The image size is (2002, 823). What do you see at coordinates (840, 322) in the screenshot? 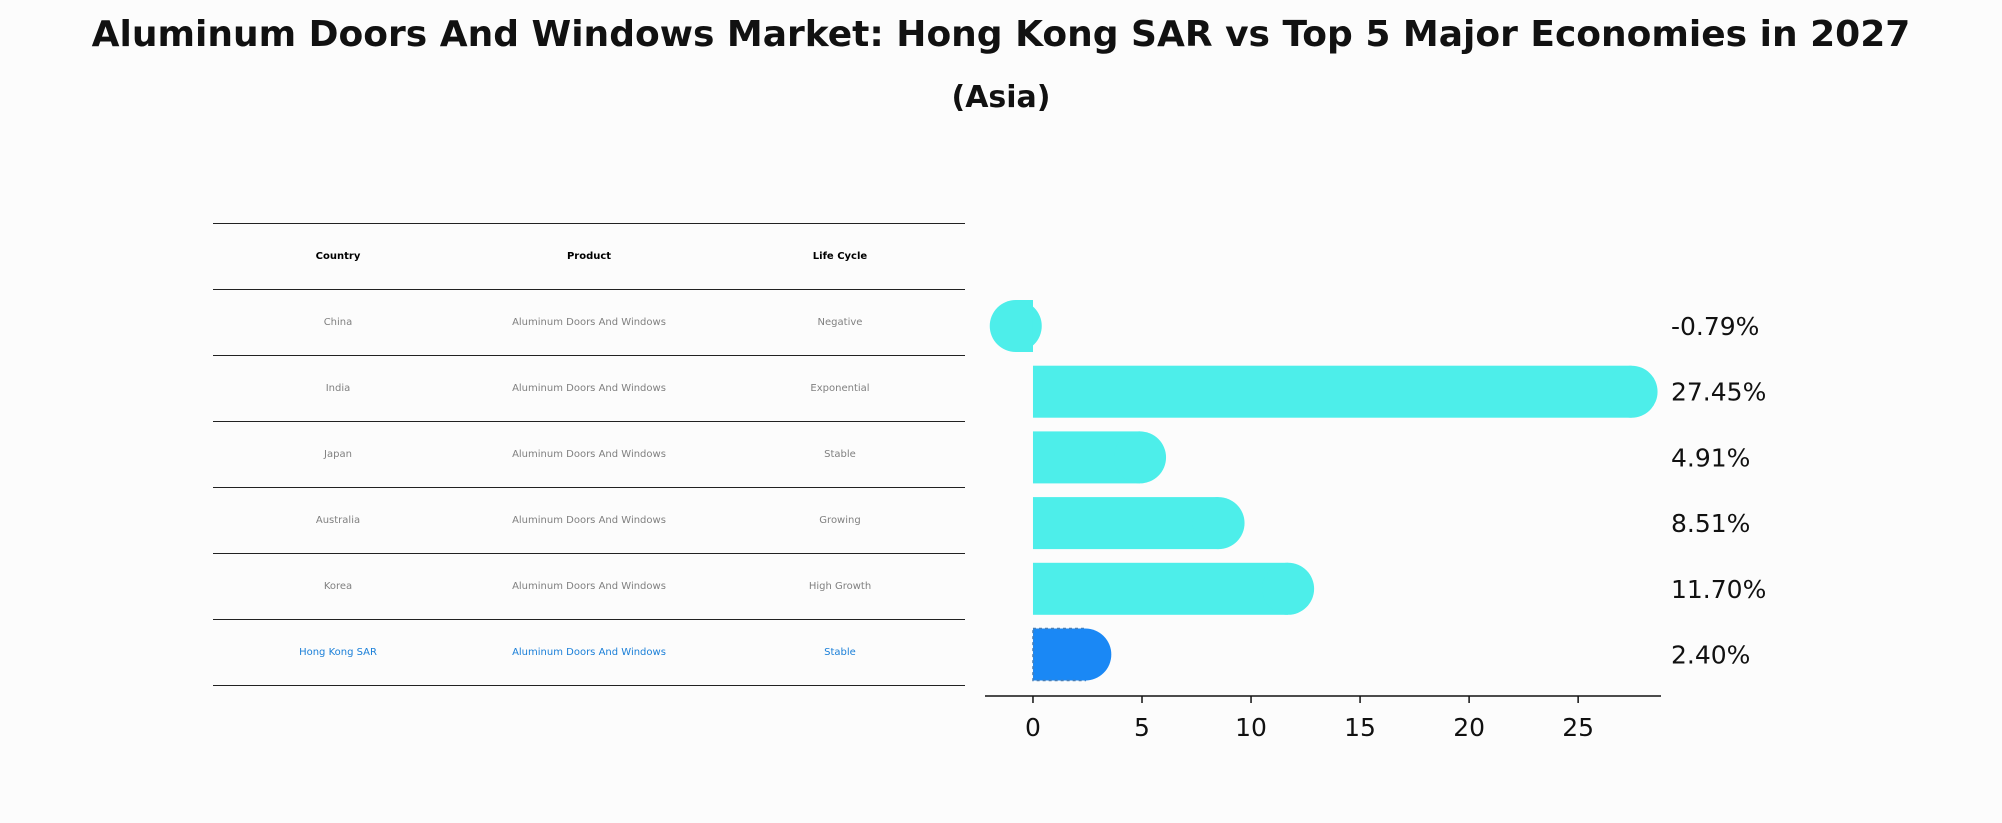
I see `cell-life-cycle: Negative` at bounding box center [840, 322].